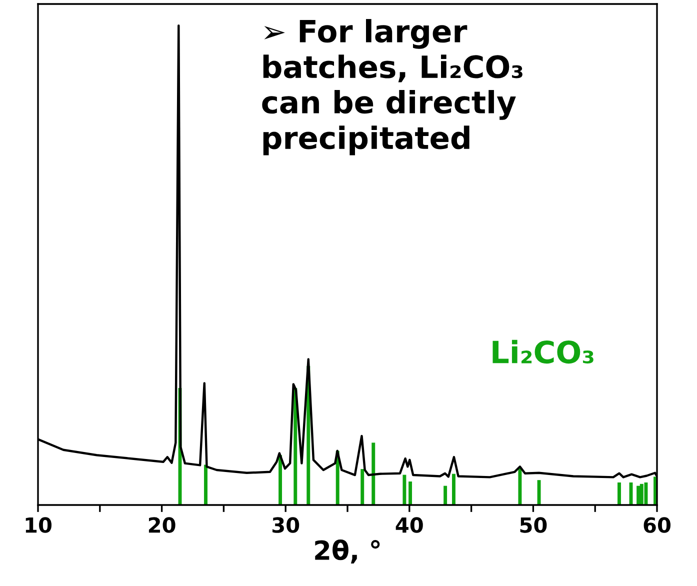 This screenshot has height=586, width=697. Describe the element at coordinates (162, 525) in the screenshot. I see `x-tick-label: 20` at that location.